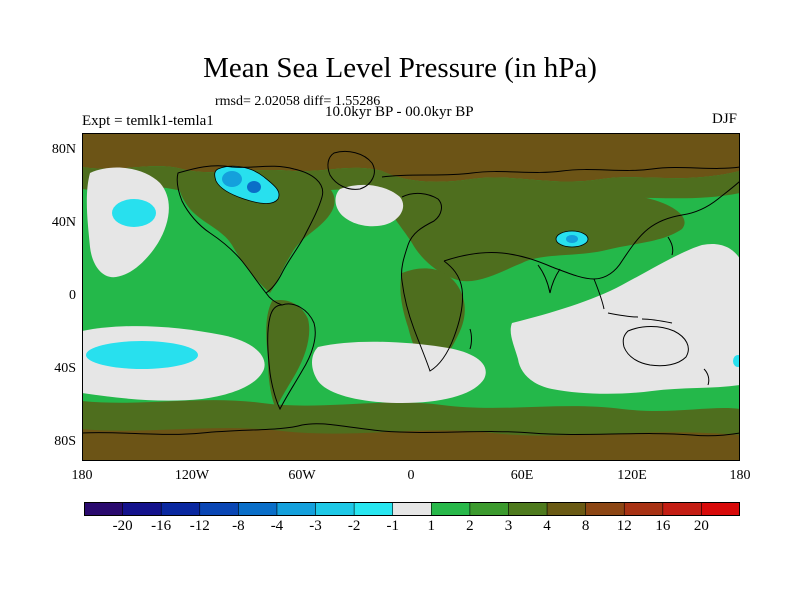 This screenshot has height=600, width=800. Describe the element at coordinates (192, 475) in the screenshot. I see `lon-label-120w: 120W` at that location.